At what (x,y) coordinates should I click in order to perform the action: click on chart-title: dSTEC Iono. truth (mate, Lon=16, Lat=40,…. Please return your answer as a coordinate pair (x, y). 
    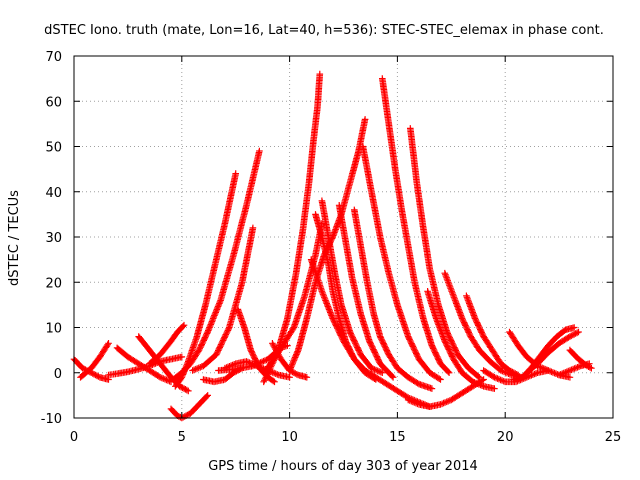
    Looking at the image, I should click on (324, 30).